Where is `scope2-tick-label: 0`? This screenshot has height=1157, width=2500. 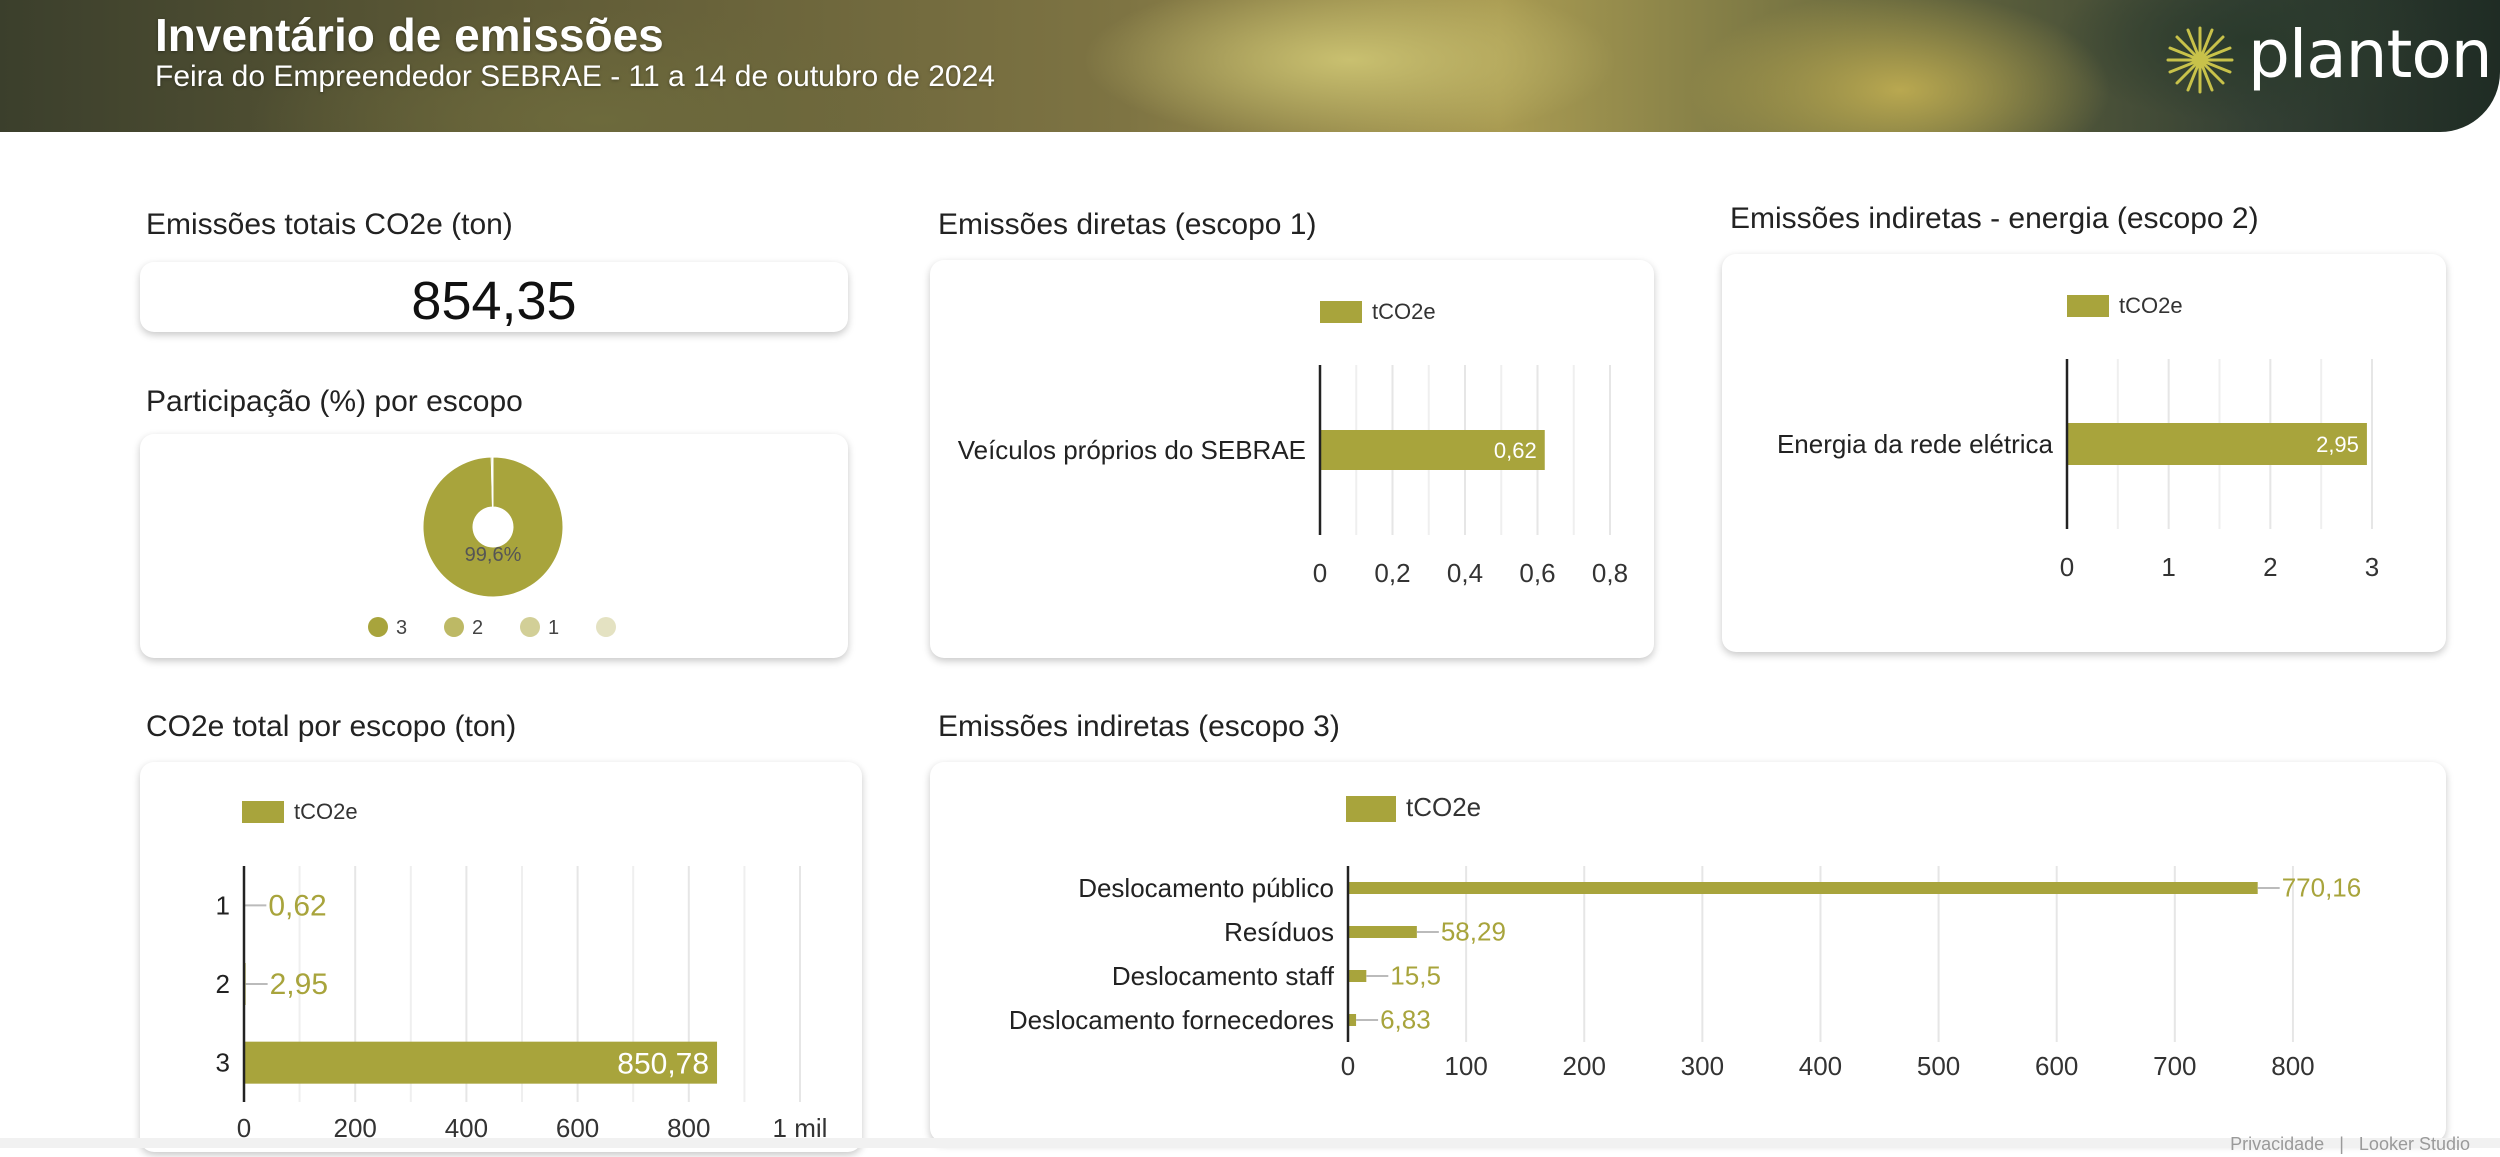 scope2-tick-label: 0 is located at coordinates (2067, 567).